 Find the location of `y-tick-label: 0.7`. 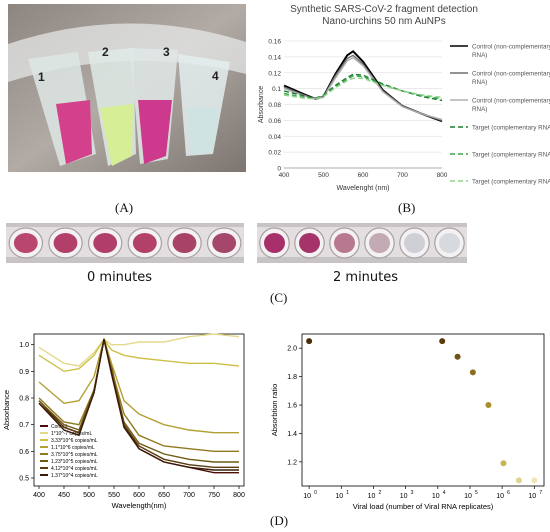

y-tick-label: 0.7 is located at coordinates (24, 425).